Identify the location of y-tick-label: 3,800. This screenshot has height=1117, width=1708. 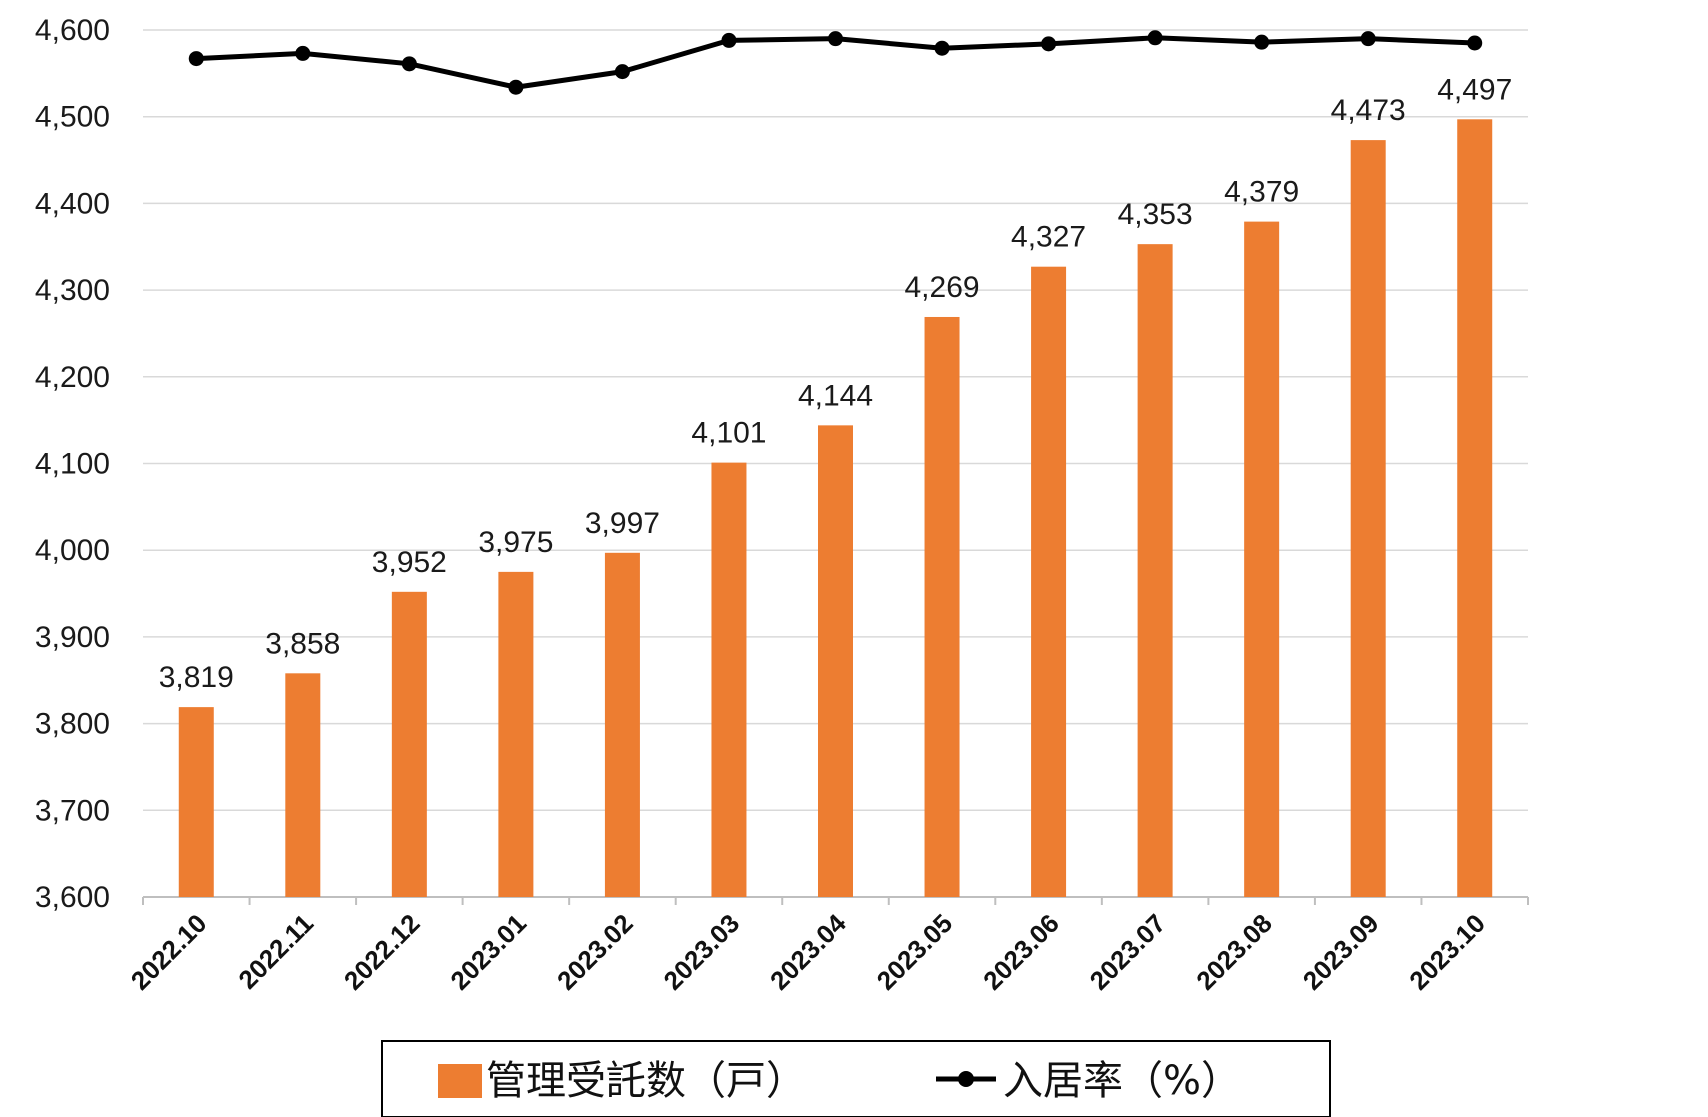
(72, 724).